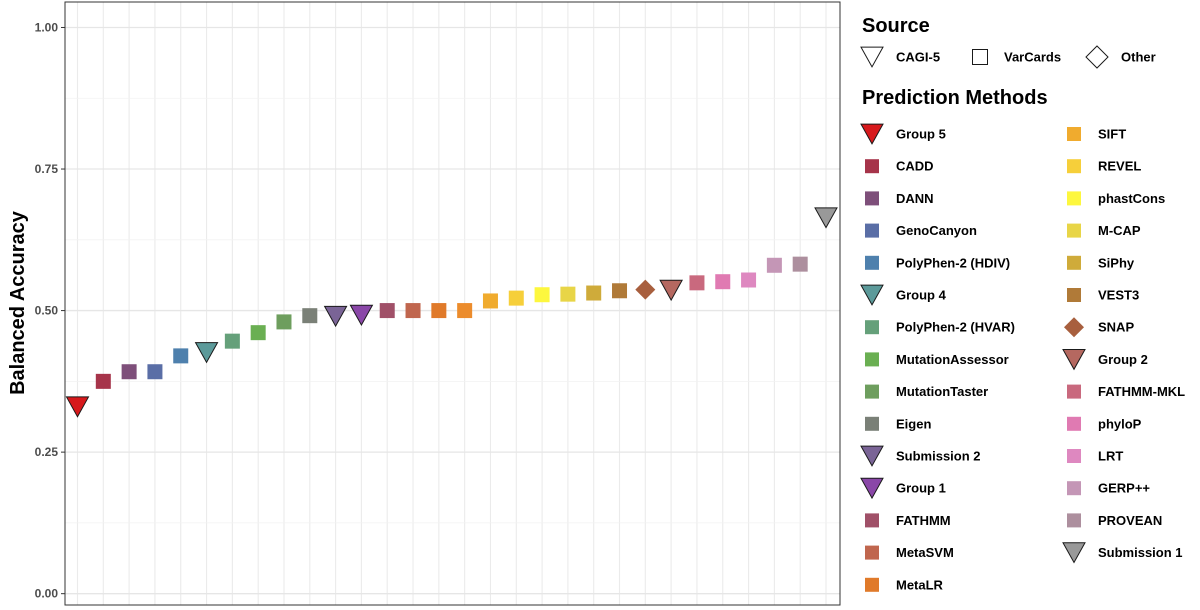  I want to click on legend-label-snap: SNAP, so click(1116, 327).